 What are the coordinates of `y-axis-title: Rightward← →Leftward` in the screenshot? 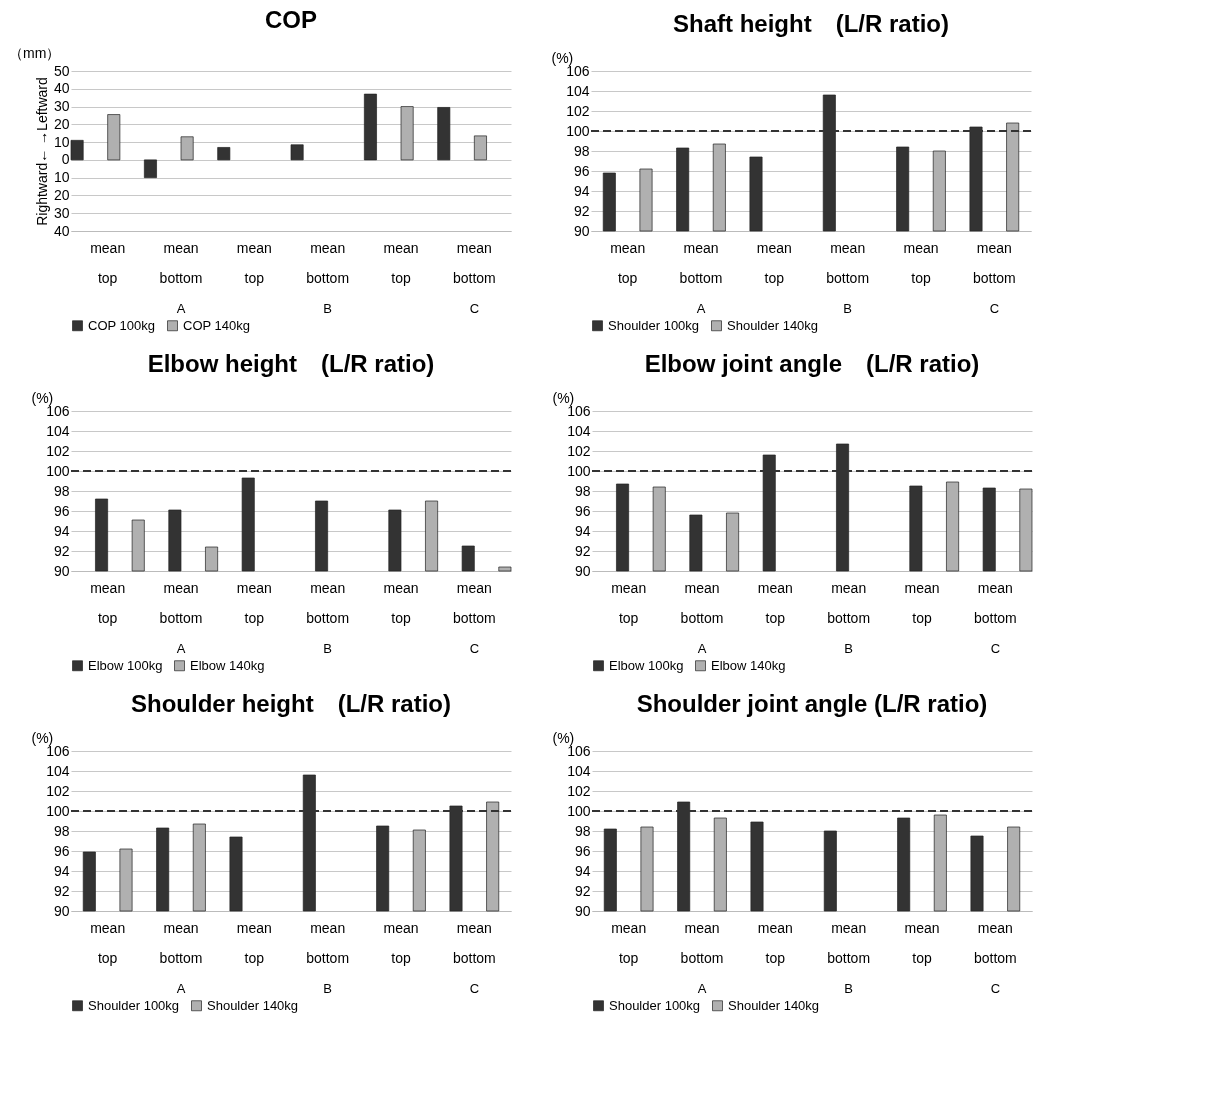 It's located at (41, 151).